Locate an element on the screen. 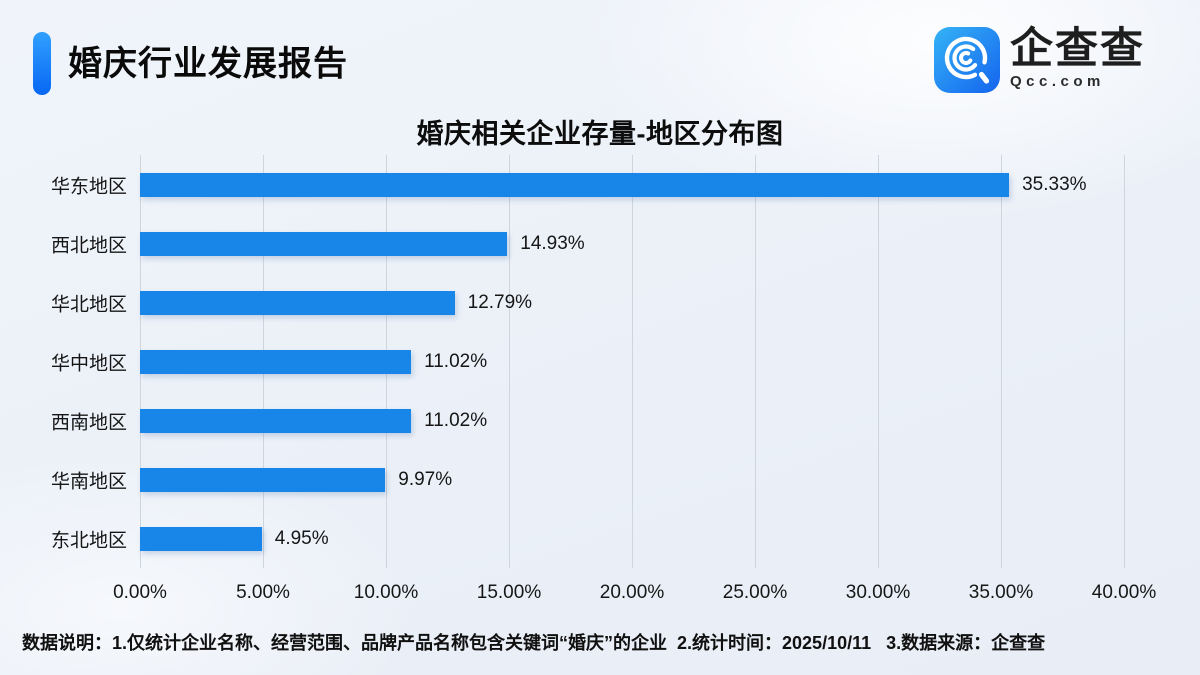 The height and width of the screenshot is (675, 1200). bar-row: 华北地区 12.79% is located at coordinates (587, 302).